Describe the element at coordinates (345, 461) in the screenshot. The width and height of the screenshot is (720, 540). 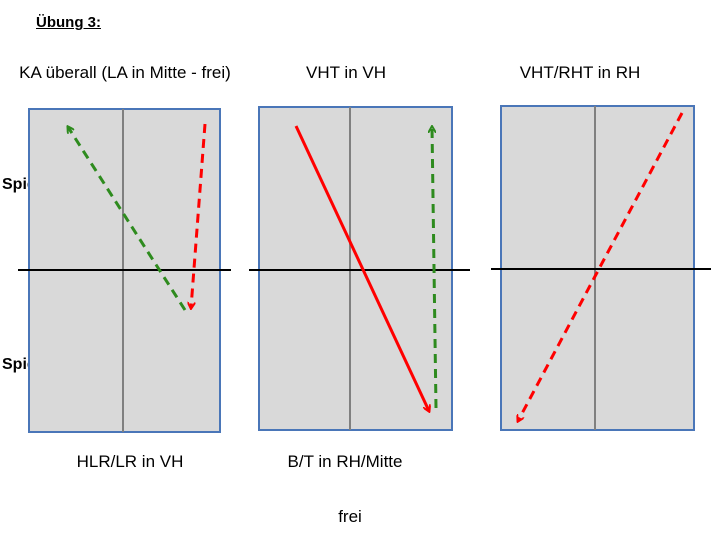
I see `caption-court-2-bottom: B/T in RH/Mitte` at that location.